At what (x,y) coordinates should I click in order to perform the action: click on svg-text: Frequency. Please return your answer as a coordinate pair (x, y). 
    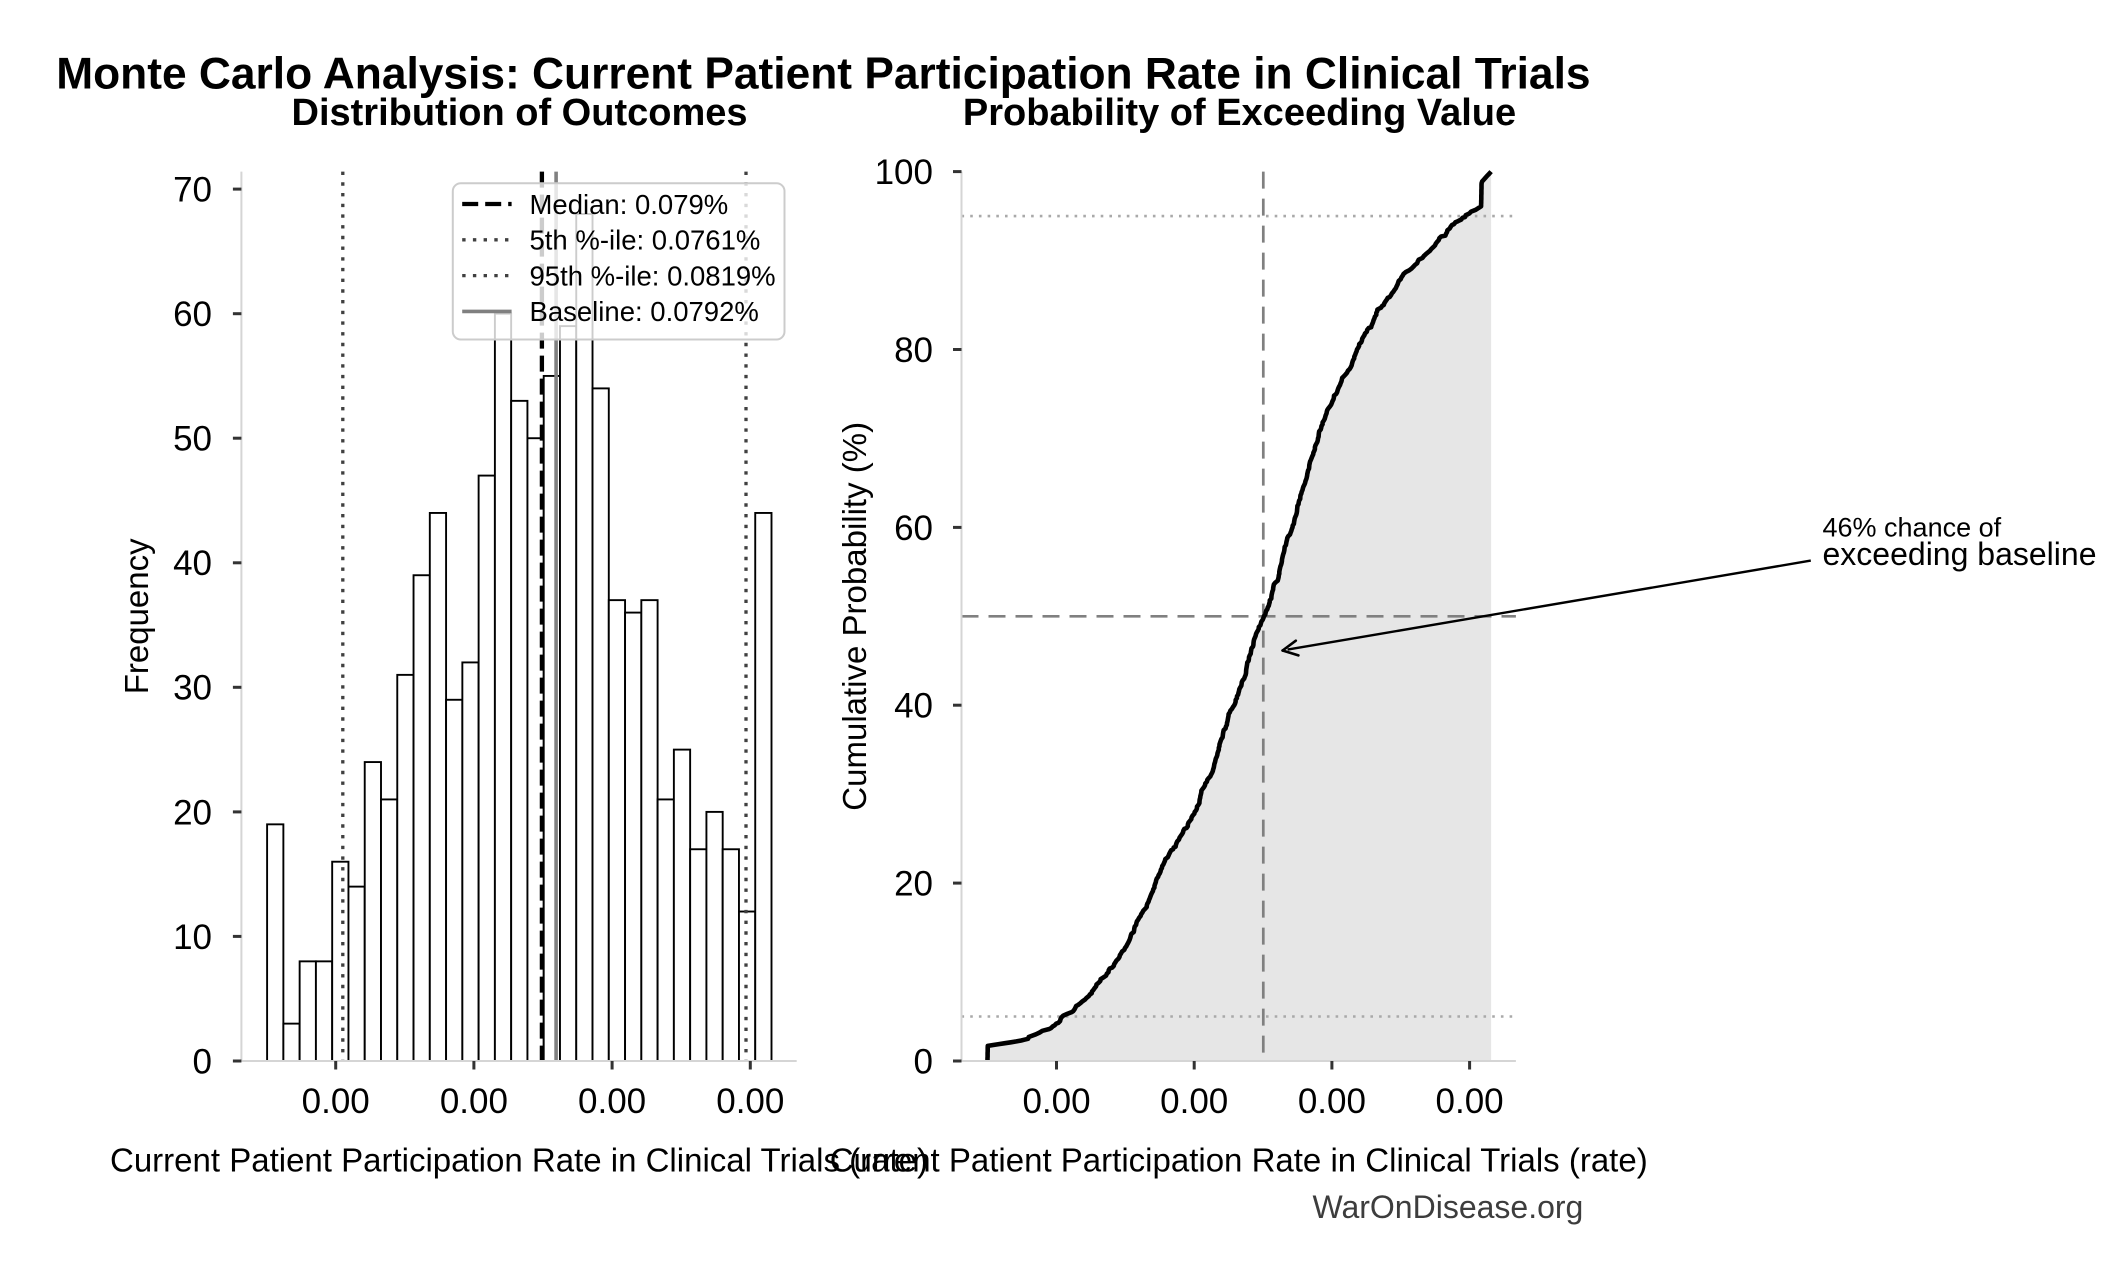
    Looking at the image, I should click on (136, 616).